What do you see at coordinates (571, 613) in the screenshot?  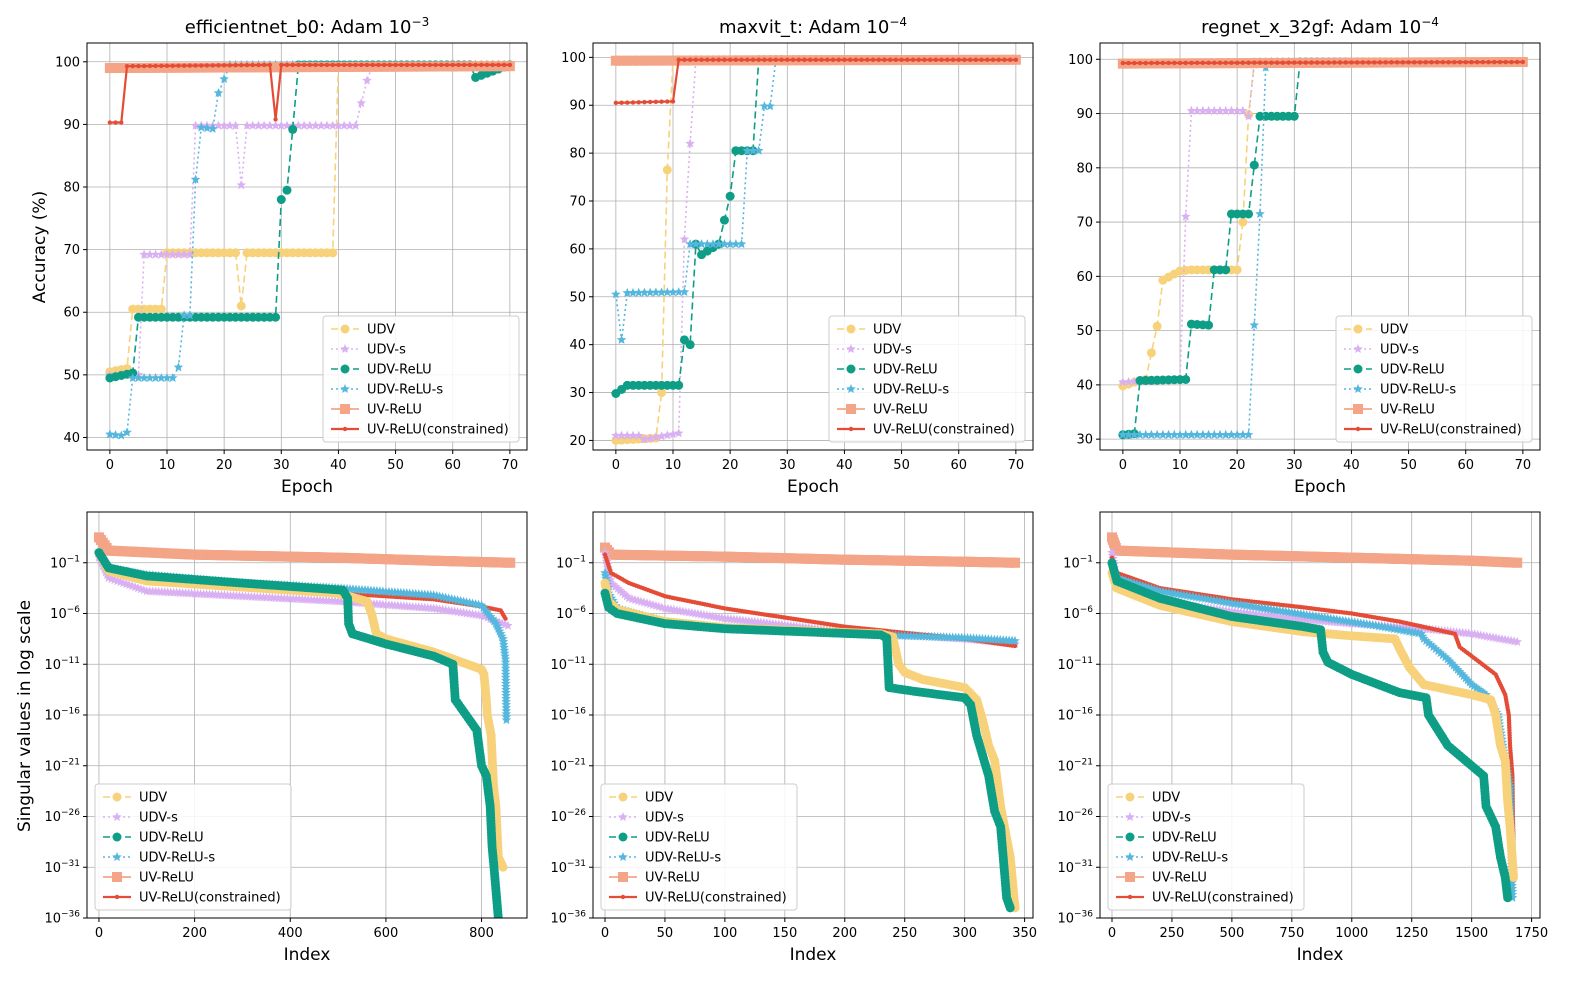 I see `y-tick-label: 10−6` at bounding box center [571, 613].